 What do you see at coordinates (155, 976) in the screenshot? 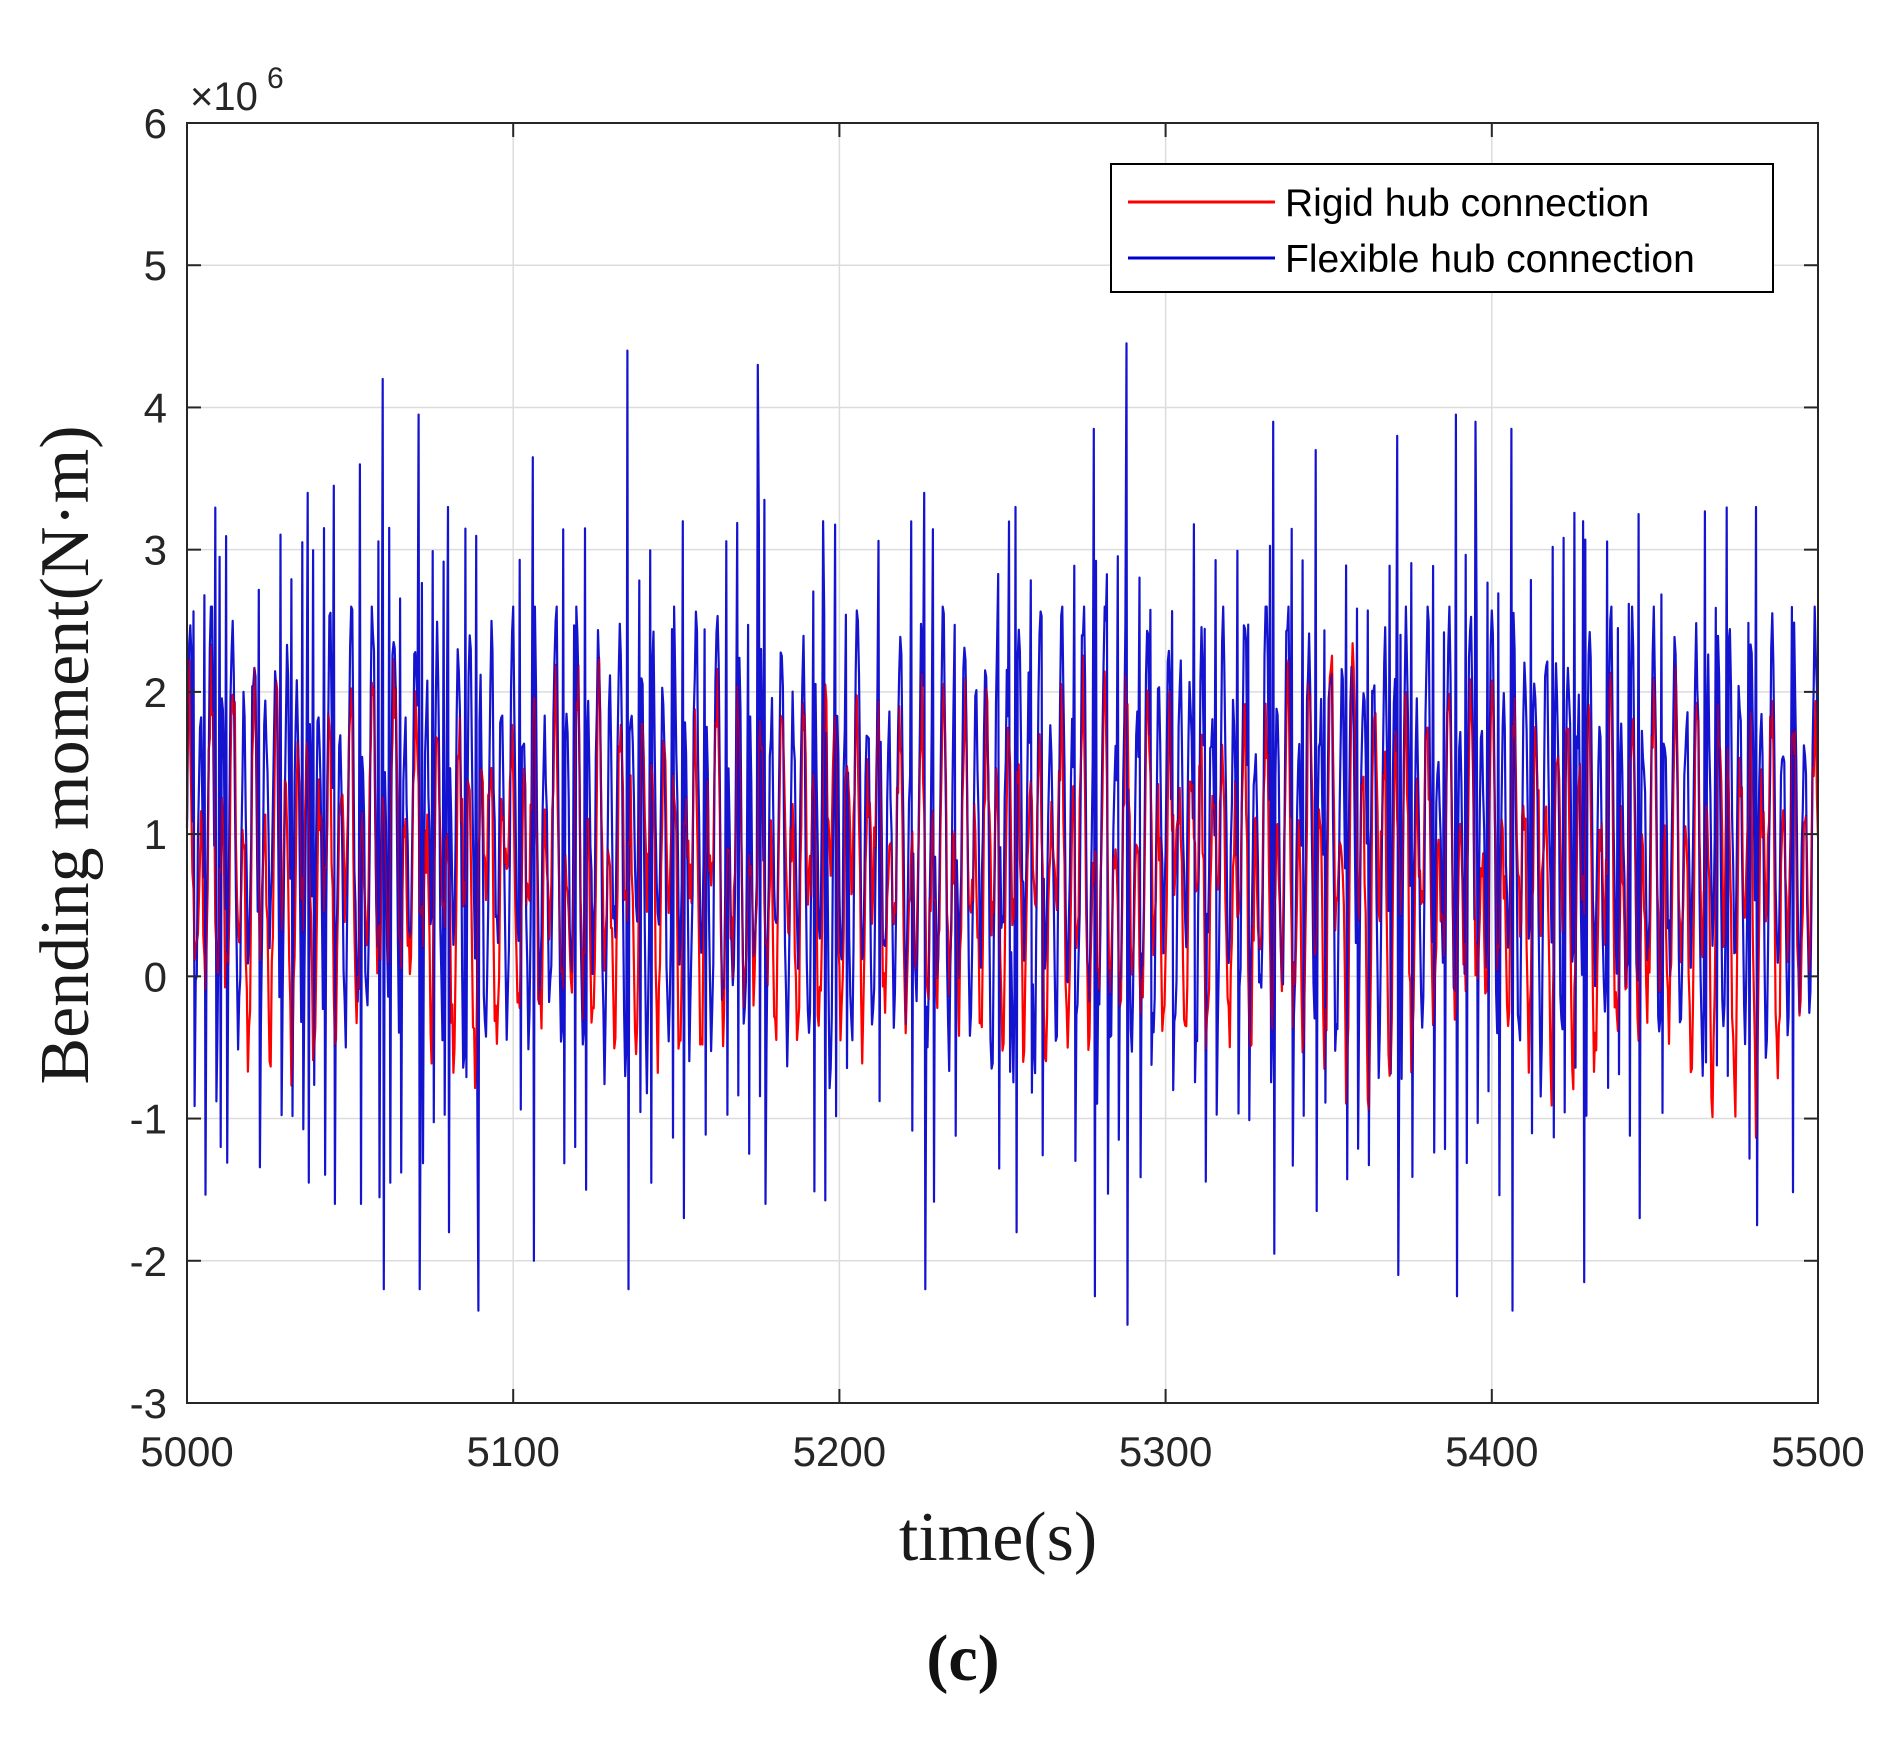
I see `y-tick-label: 0` at bounding box center [155, 976].